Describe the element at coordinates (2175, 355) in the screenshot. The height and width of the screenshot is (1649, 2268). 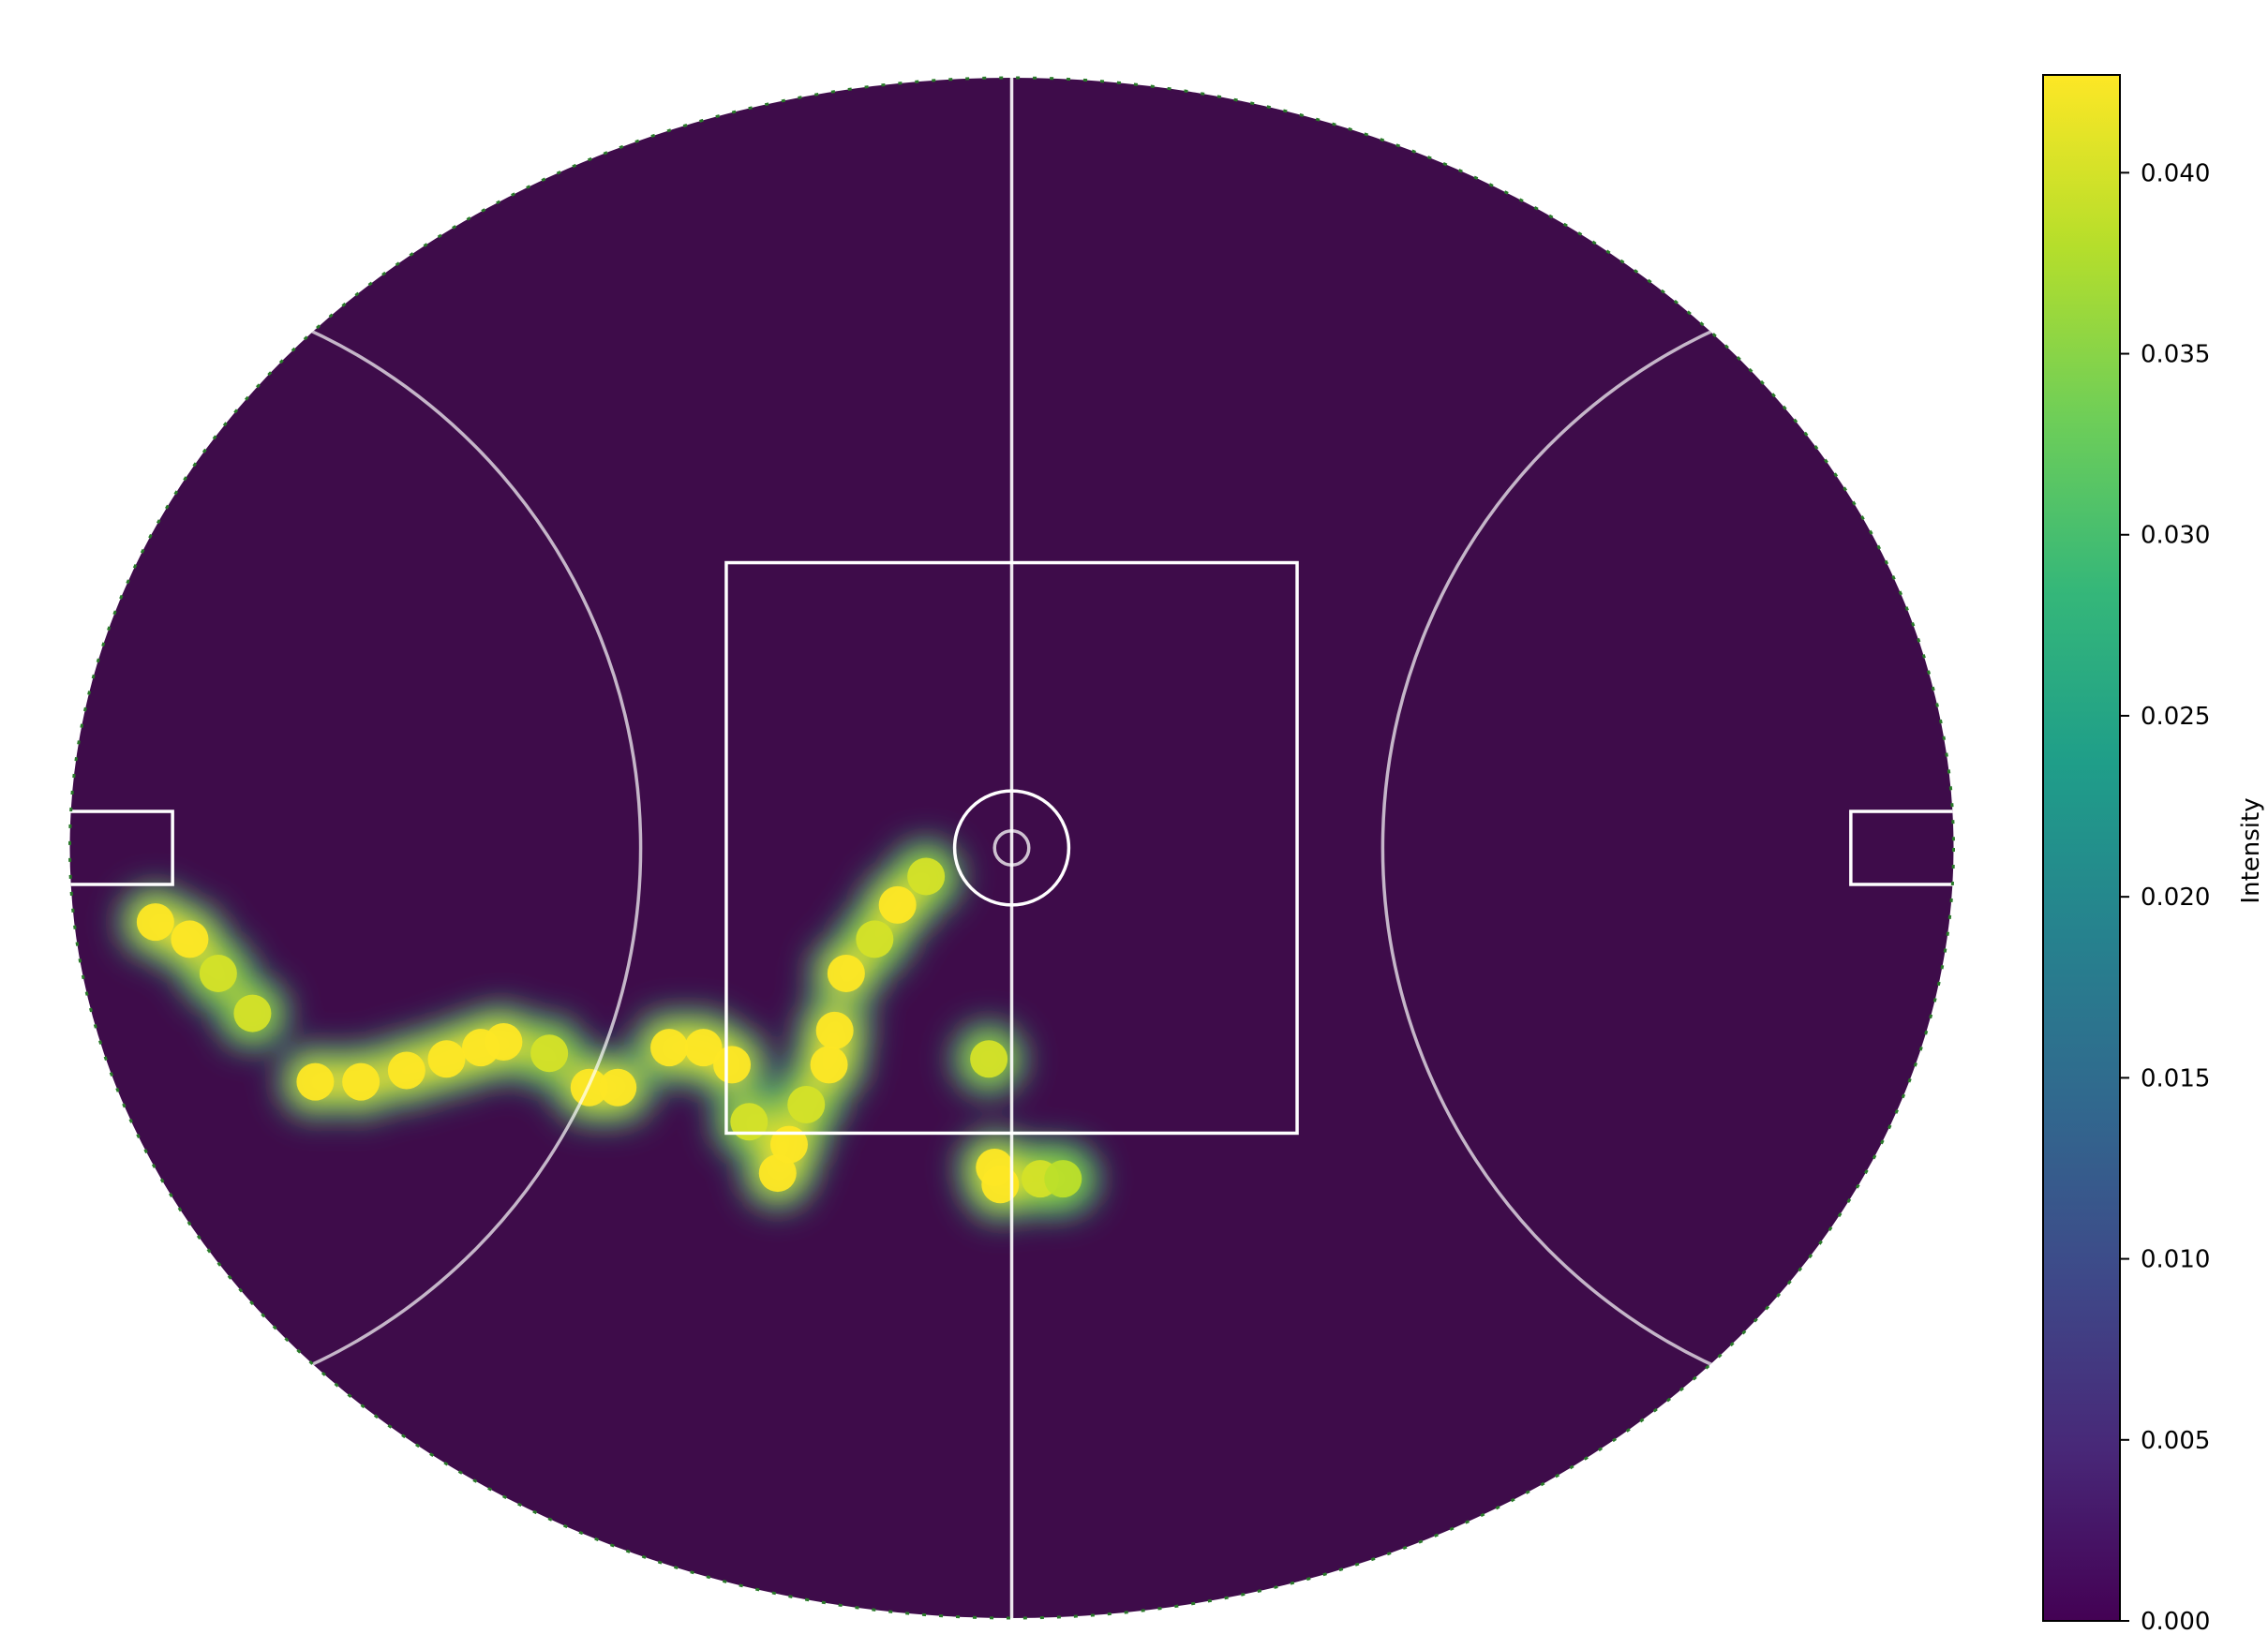
I see `colorbar-tick-label: 0.035` at that location.